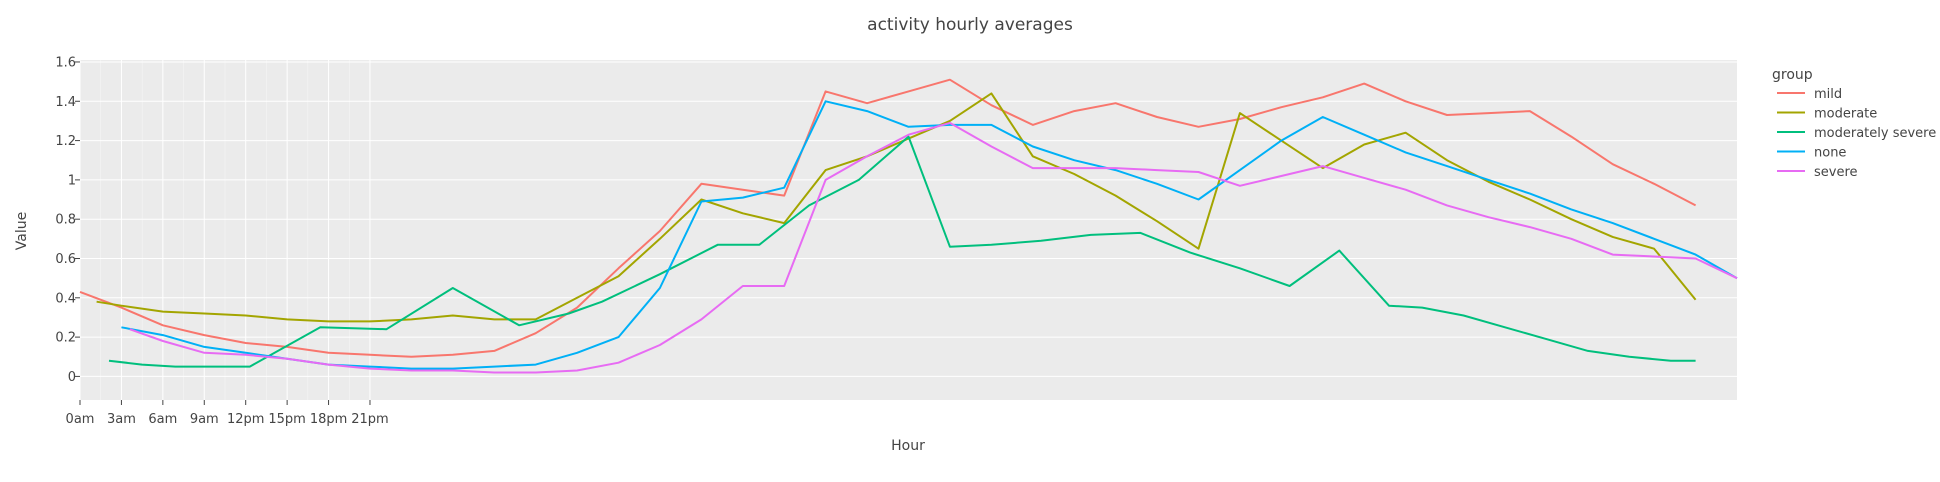  Describe the element at coordinates (369, 419) in the screenshot. I see `x-tick-label: 21pm` at that location.